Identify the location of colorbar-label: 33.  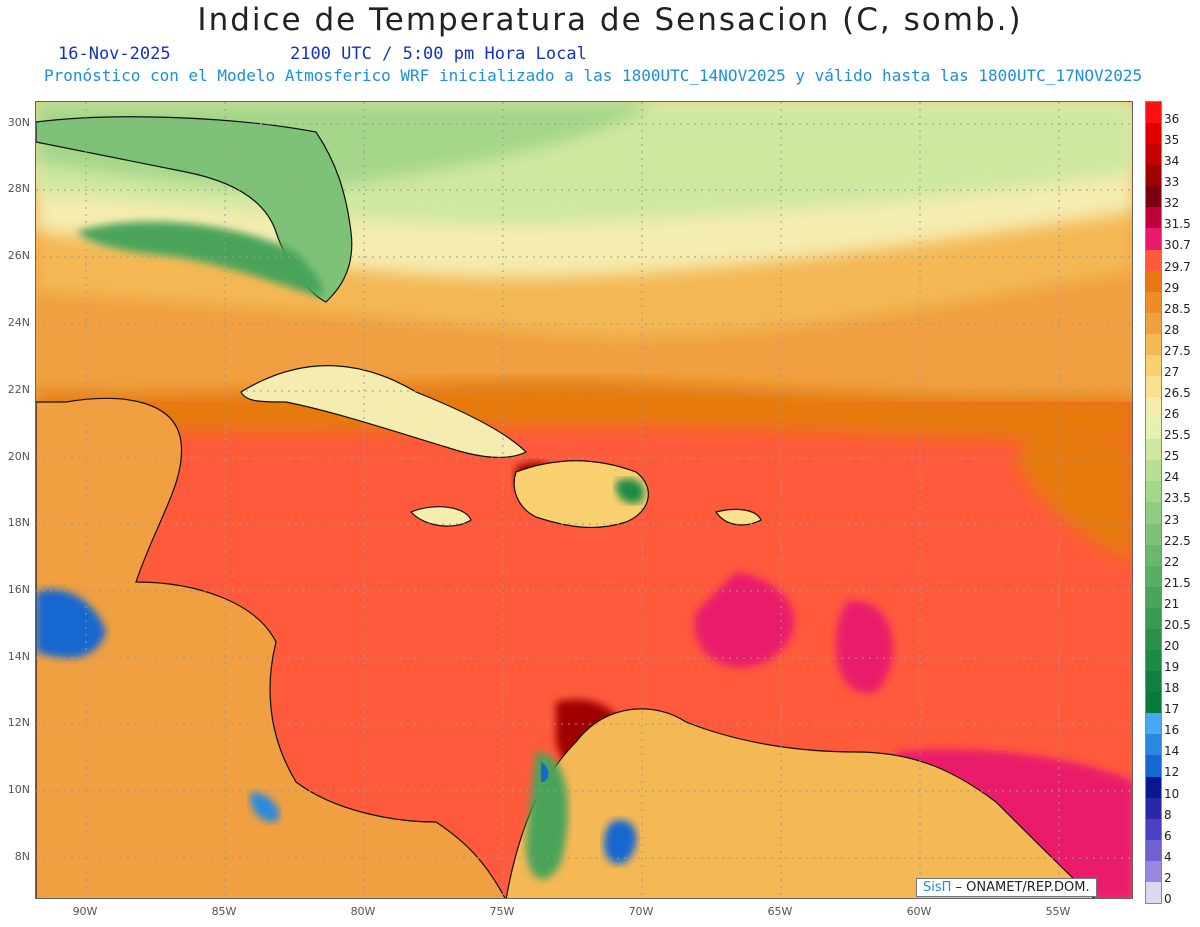
(1172, 182).